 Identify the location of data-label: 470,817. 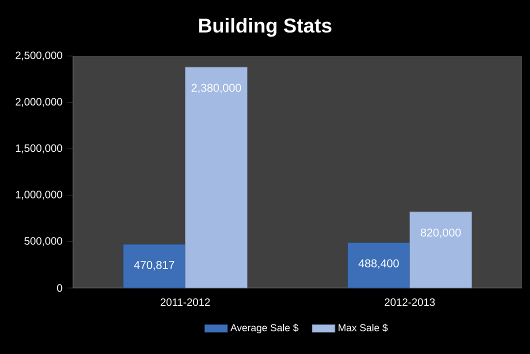
(154, 265).